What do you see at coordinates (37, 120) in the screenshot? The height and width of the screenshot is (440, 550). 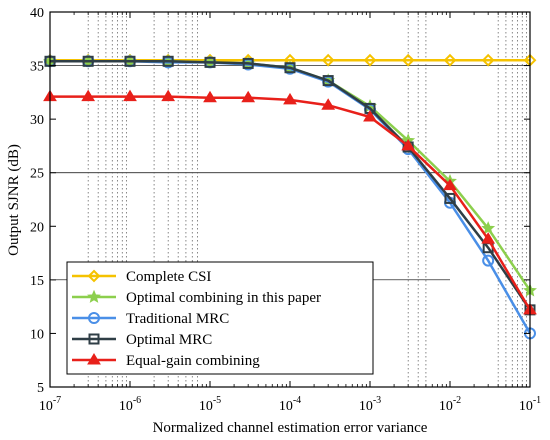 I see `y-tick-label: 30` at bounding box center [37, 120].